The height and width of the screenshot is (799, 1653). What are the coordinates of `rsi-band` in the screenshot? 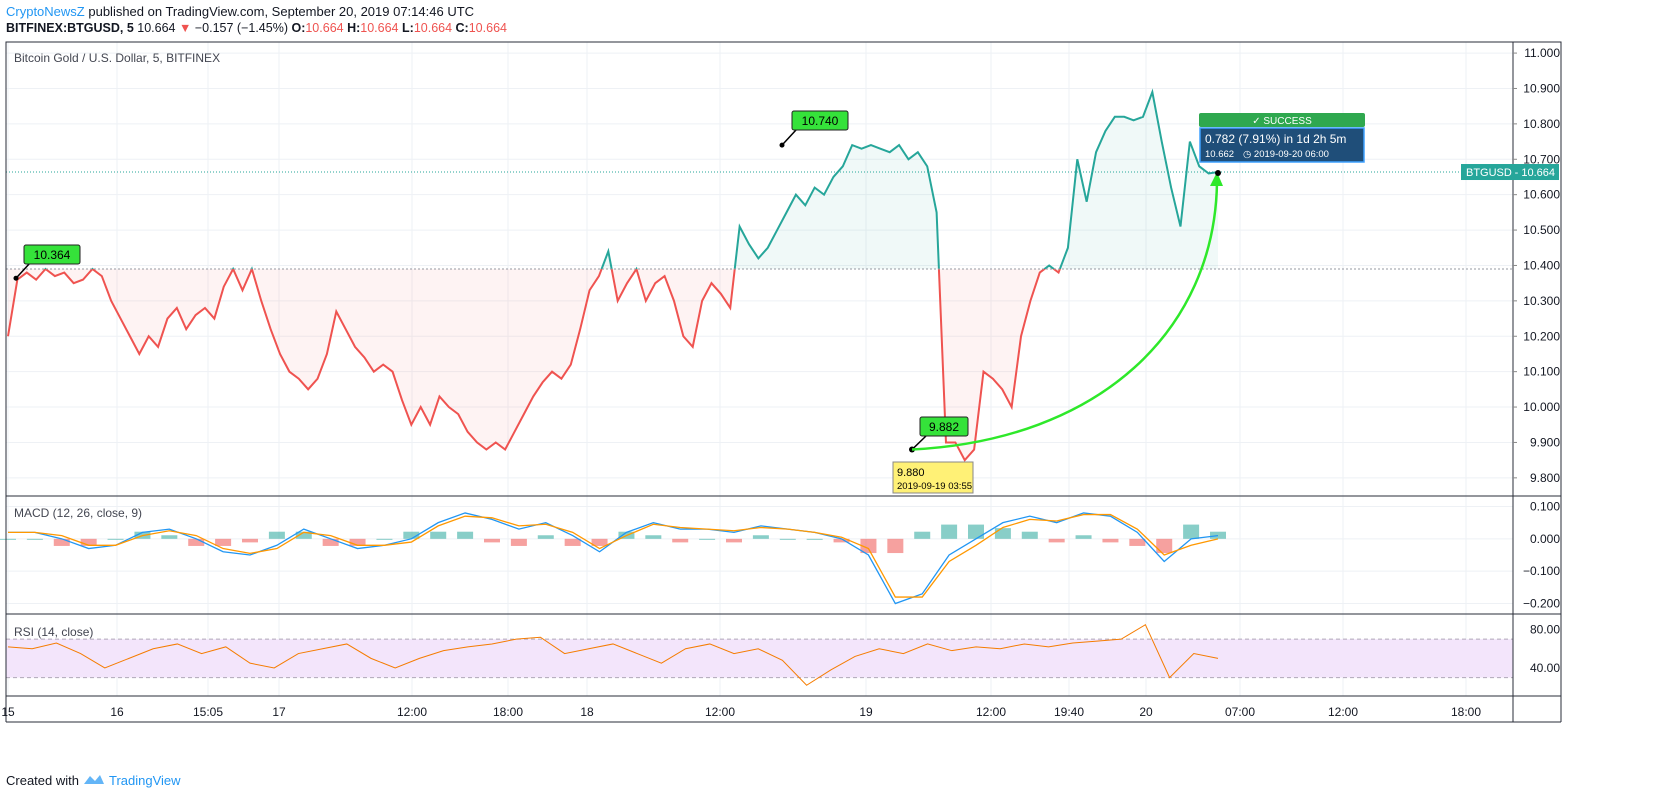 It's located at (759, 658).